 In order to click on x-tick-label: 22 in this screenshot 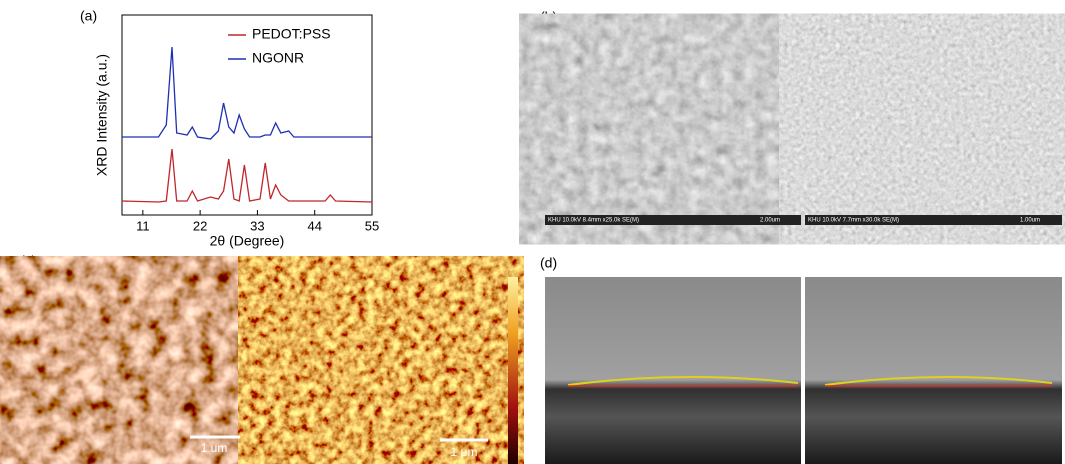, I will do `click(200, 225)`.